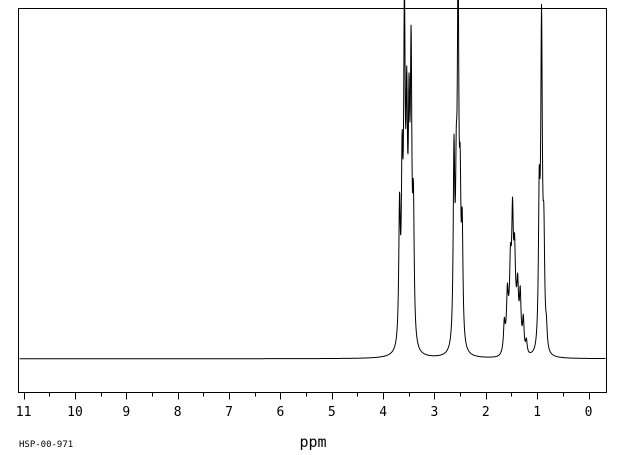 The width and height of the screenshot is (620, 455). What do you see at coordinates (486, 412) in the screenshot?
I see `x-tick-label: 2` at bounding box center [486, 412].